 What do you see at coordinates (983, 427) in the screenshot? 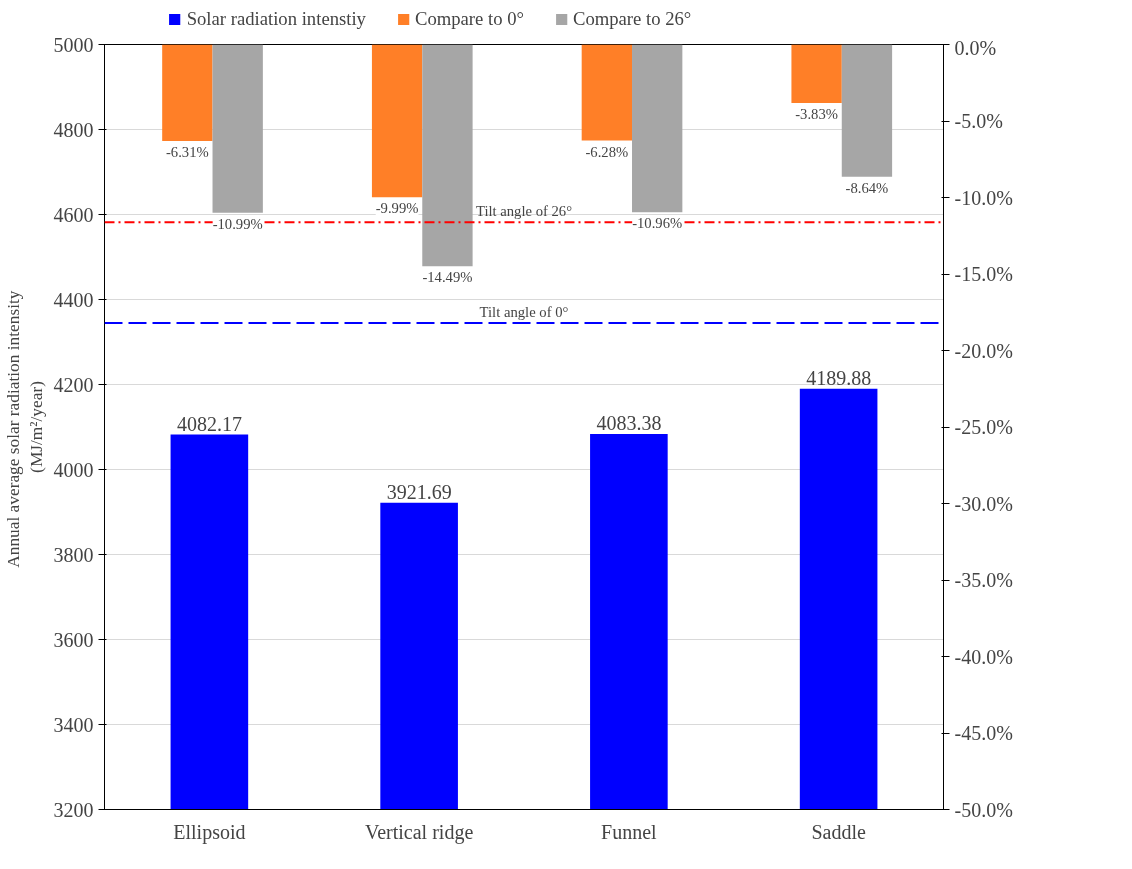
I see `y2-tick-label: -25.0%` at bounding box center [983, 427].